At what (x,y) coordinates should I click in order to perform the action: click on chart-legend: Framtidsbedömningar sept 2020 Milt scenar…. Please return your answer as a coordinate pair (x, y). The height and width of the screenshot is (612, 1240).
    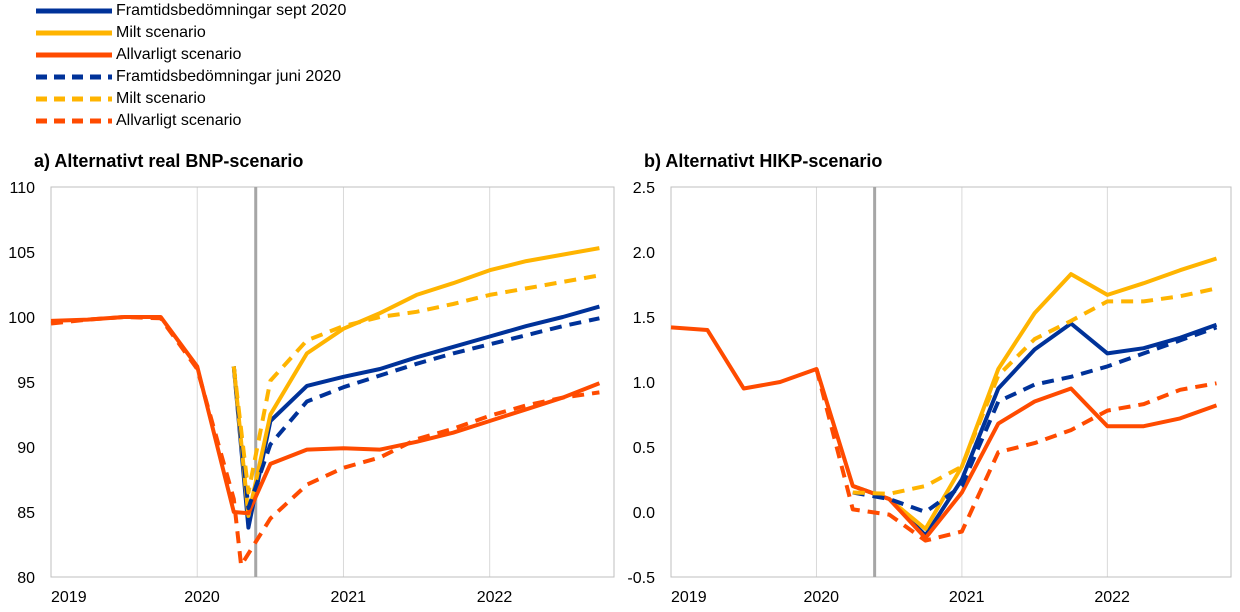
    Looking at the image, I should click on (244, 70).